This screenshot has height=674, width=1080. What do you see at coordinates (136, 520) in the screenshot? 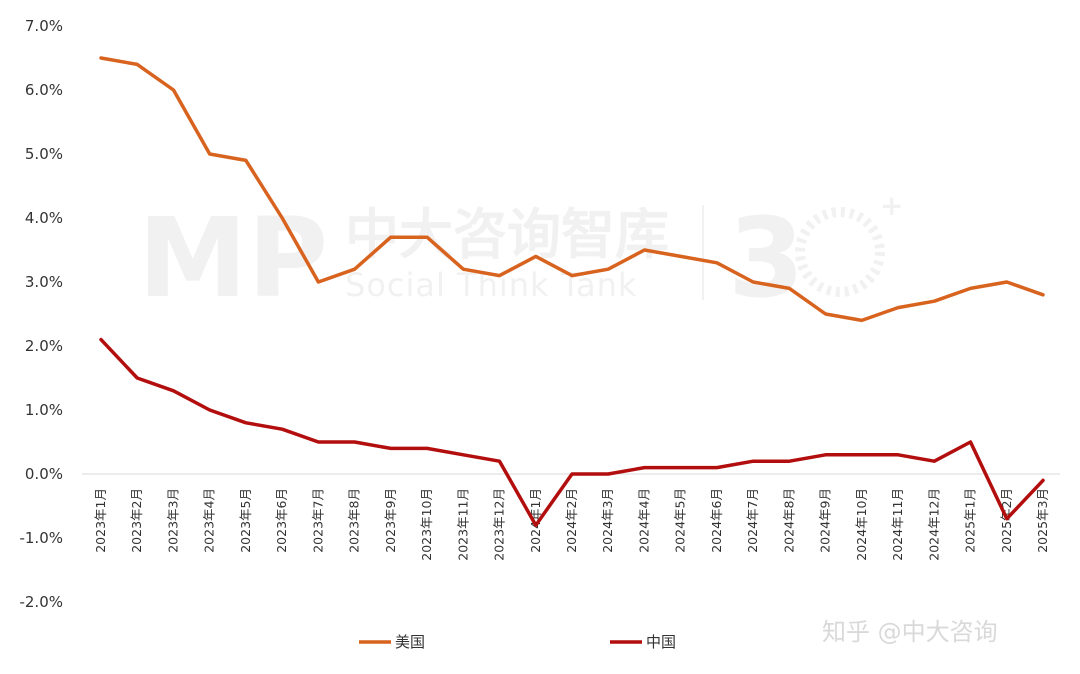
I see `x-tick-label: 2023年2月` at bounding box center [136, 520].